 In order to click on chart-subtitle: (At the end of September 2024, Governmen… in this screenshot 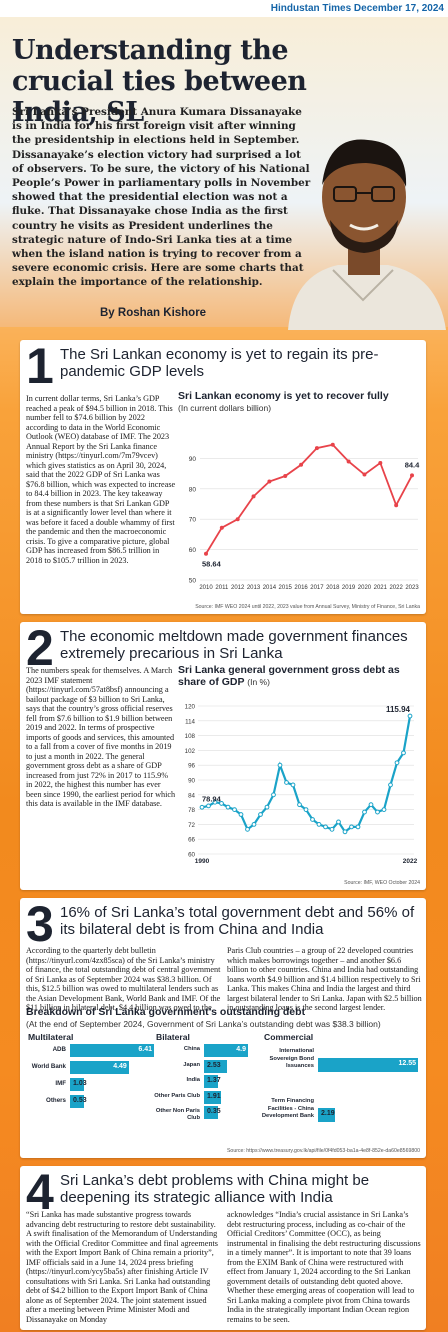, I will do `click(203, 1024)`.